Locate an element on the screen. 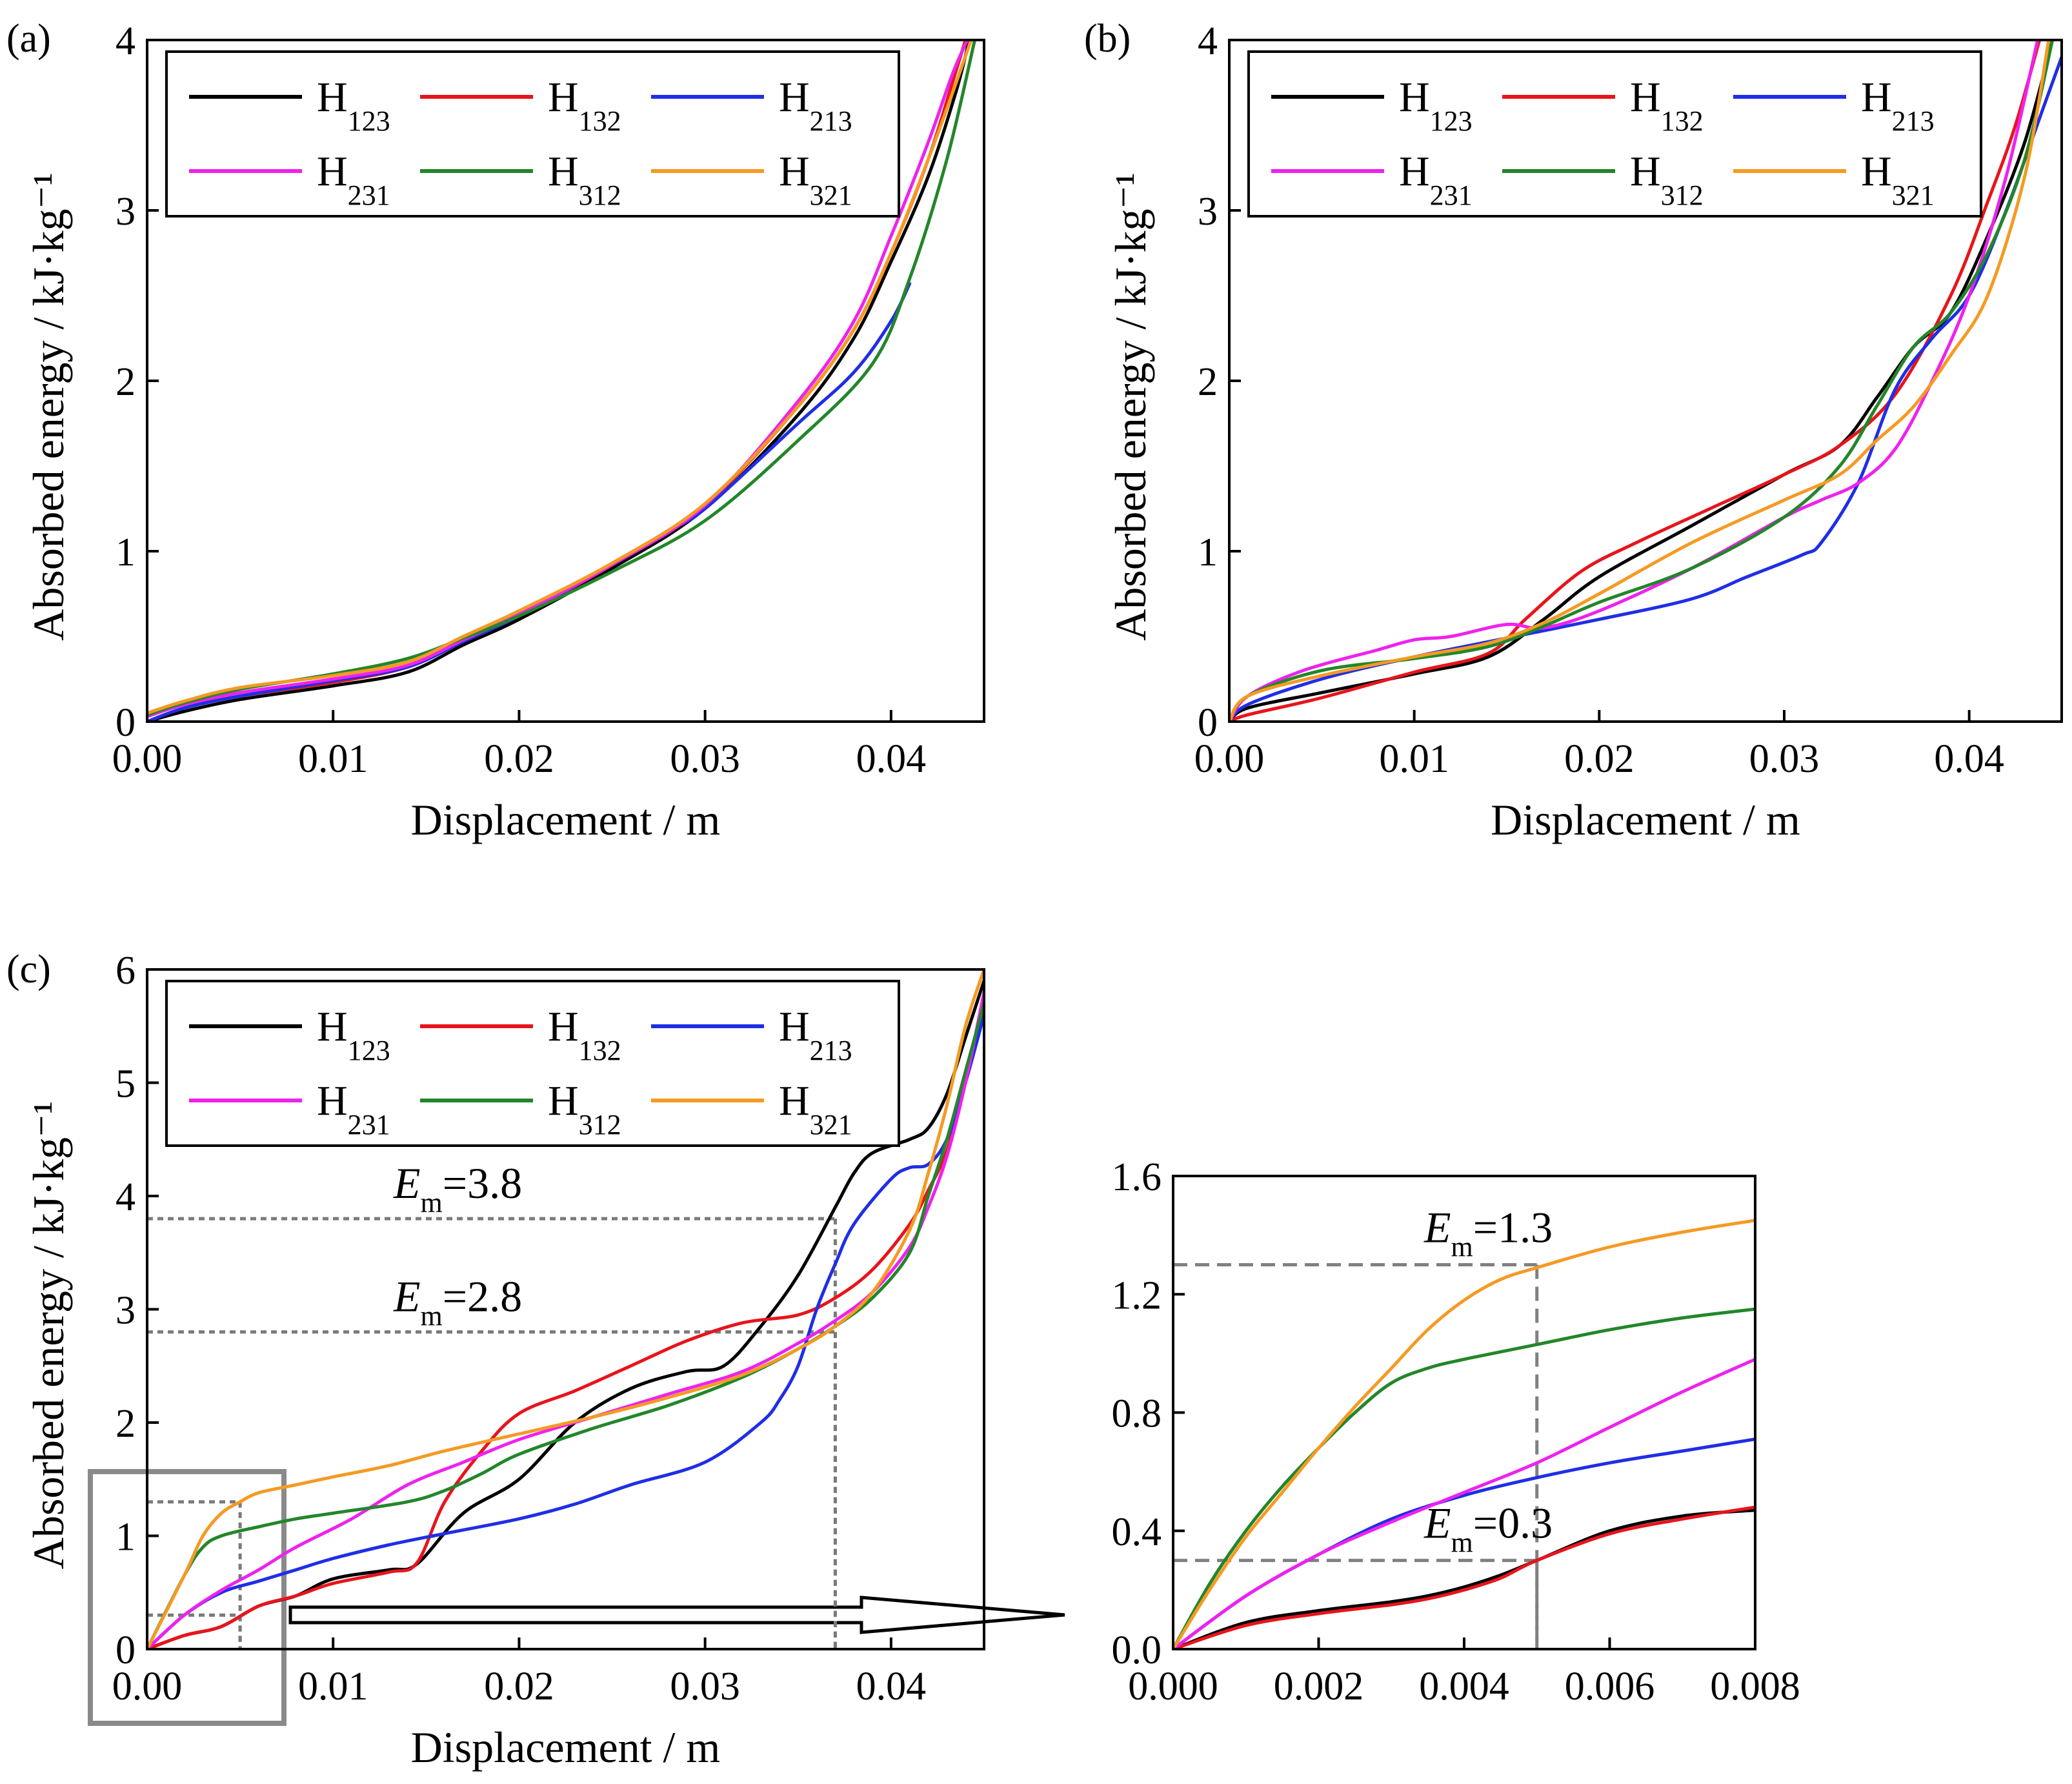 The height and width of the screenshot is (1784, 2072). panel-label: (a) is located at coordinates (29, 39).